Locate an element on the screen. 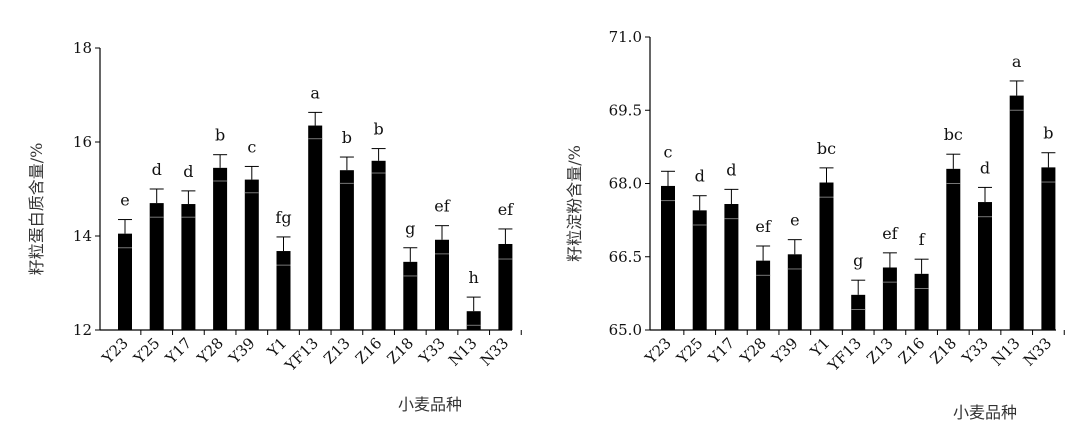  significance-letter: f is located at coordinates (922, 239).